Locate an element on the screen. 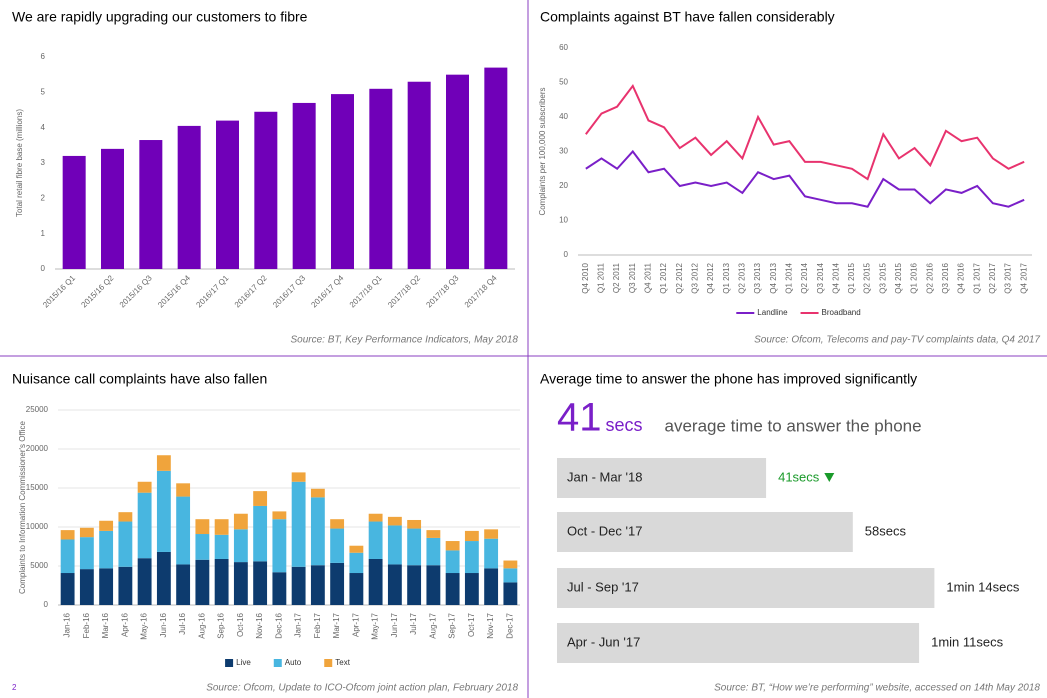 This screenshot has width=1047, height=698. bar-category: Jan - Mar '18 is located at coordinates (604, 476).